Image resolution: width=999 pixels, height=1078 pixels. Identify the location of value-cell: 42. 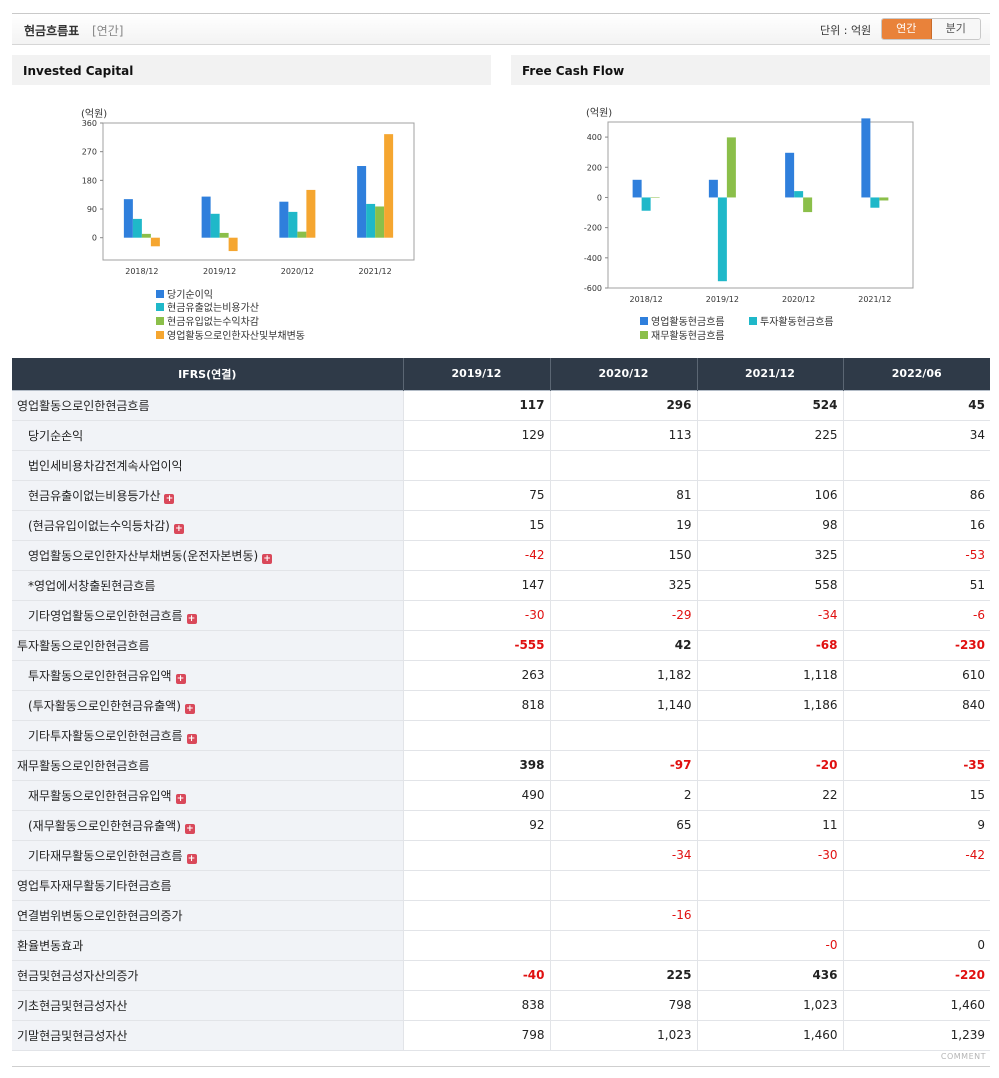
(623, 645).